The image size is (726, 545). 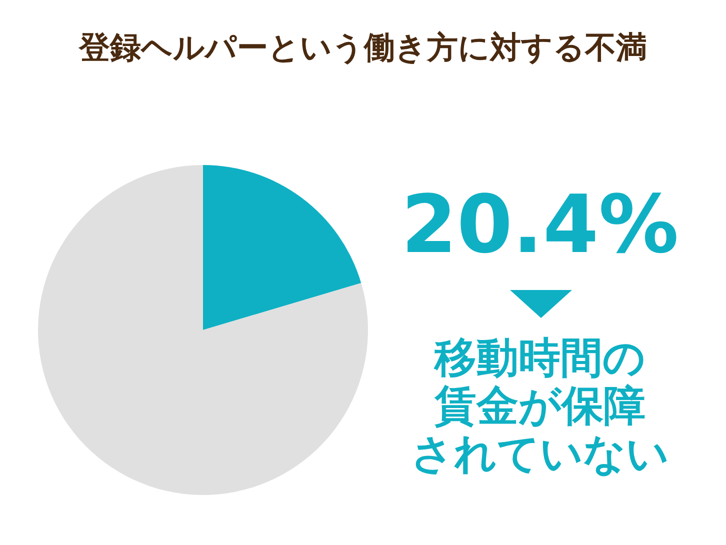 I want to click on legend-label: 移動時間の賃金が保障されていない, so click(x=540, y=405).